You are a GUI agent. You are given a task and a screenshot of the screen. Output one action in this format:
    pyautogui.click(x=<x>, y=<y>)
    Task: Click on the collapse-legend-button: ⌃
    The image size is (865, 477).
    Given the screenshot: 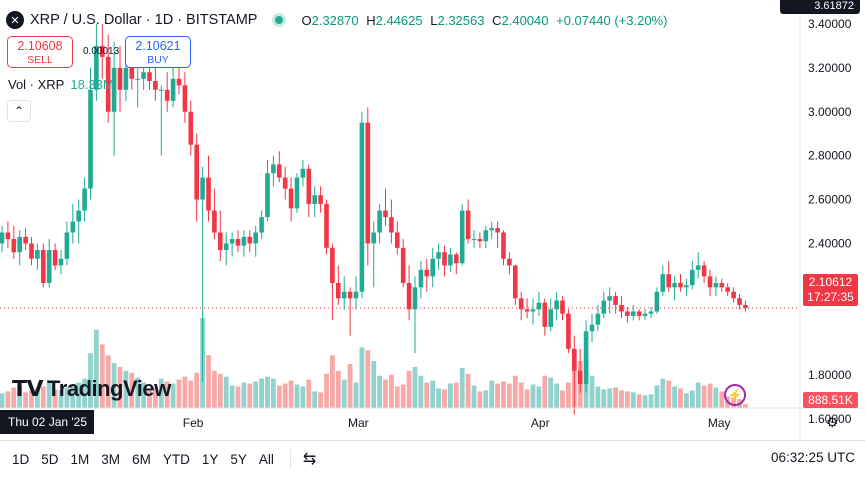 What is the action you would take?
    pyautogui.click(x=19, y=111)
    